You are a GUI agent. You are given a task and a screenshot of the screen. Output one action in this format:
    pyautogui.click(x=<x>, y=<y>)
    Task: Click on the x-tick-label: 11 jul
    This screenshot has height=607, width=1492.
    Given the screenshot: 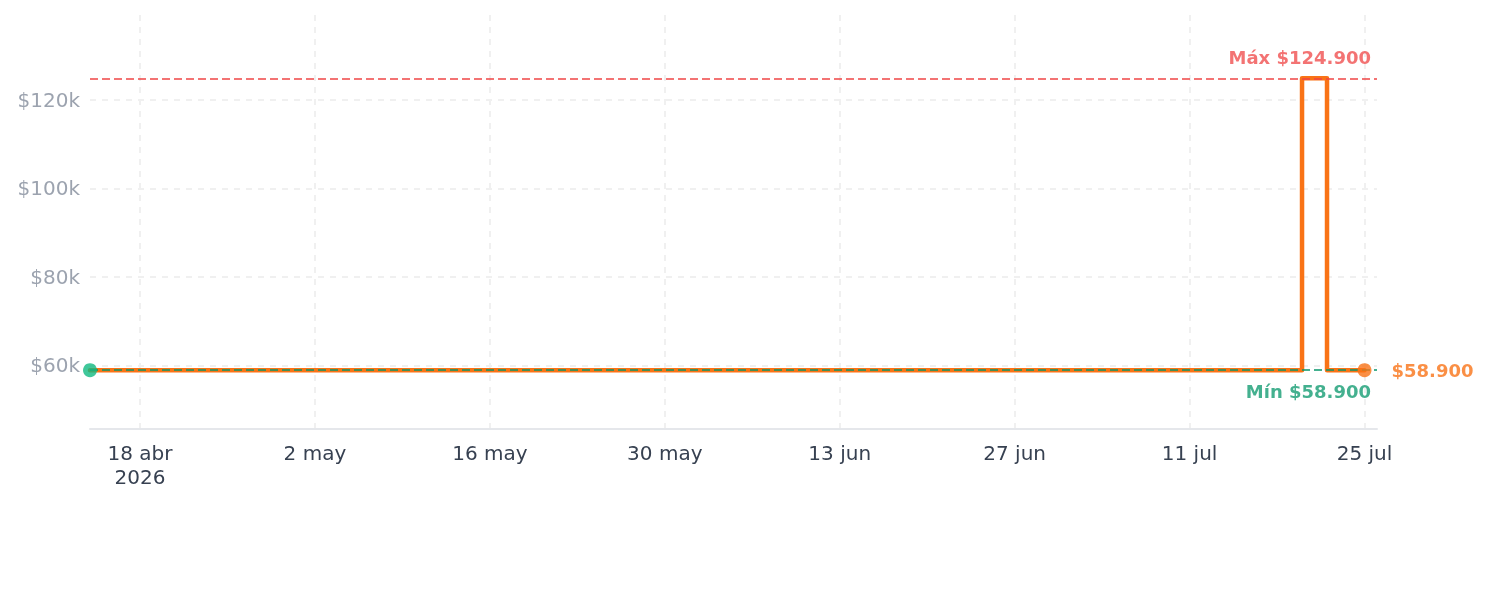 What is the action you would take?
    pyautogui.click(x=1189, y=453)
    